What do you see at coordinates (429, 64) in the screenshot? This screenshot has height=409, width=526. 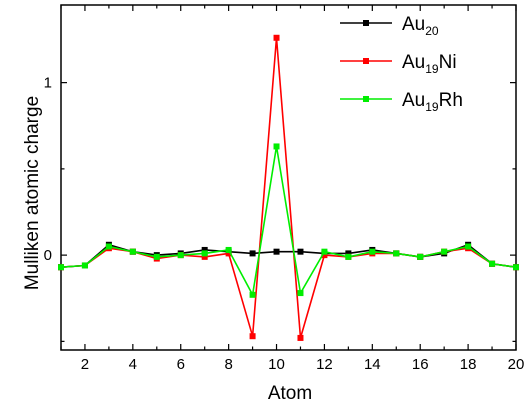 I see `legend-label: Au19Ni` at bounding box center [429, 64].